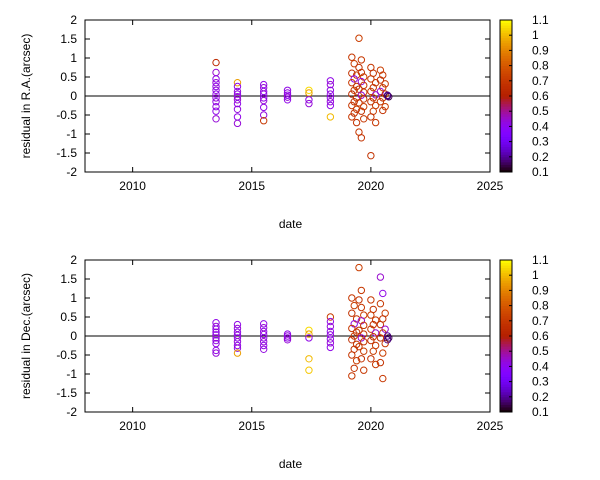  Describe the element at coordinates (71, 374) in the screenshot. I see `y-tick-label: -1` at that location.